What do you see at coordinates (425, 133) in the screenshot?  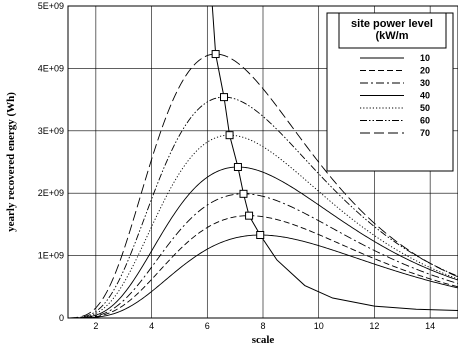 I see `legend-label-70: 70` at bounding box center [425, 133].